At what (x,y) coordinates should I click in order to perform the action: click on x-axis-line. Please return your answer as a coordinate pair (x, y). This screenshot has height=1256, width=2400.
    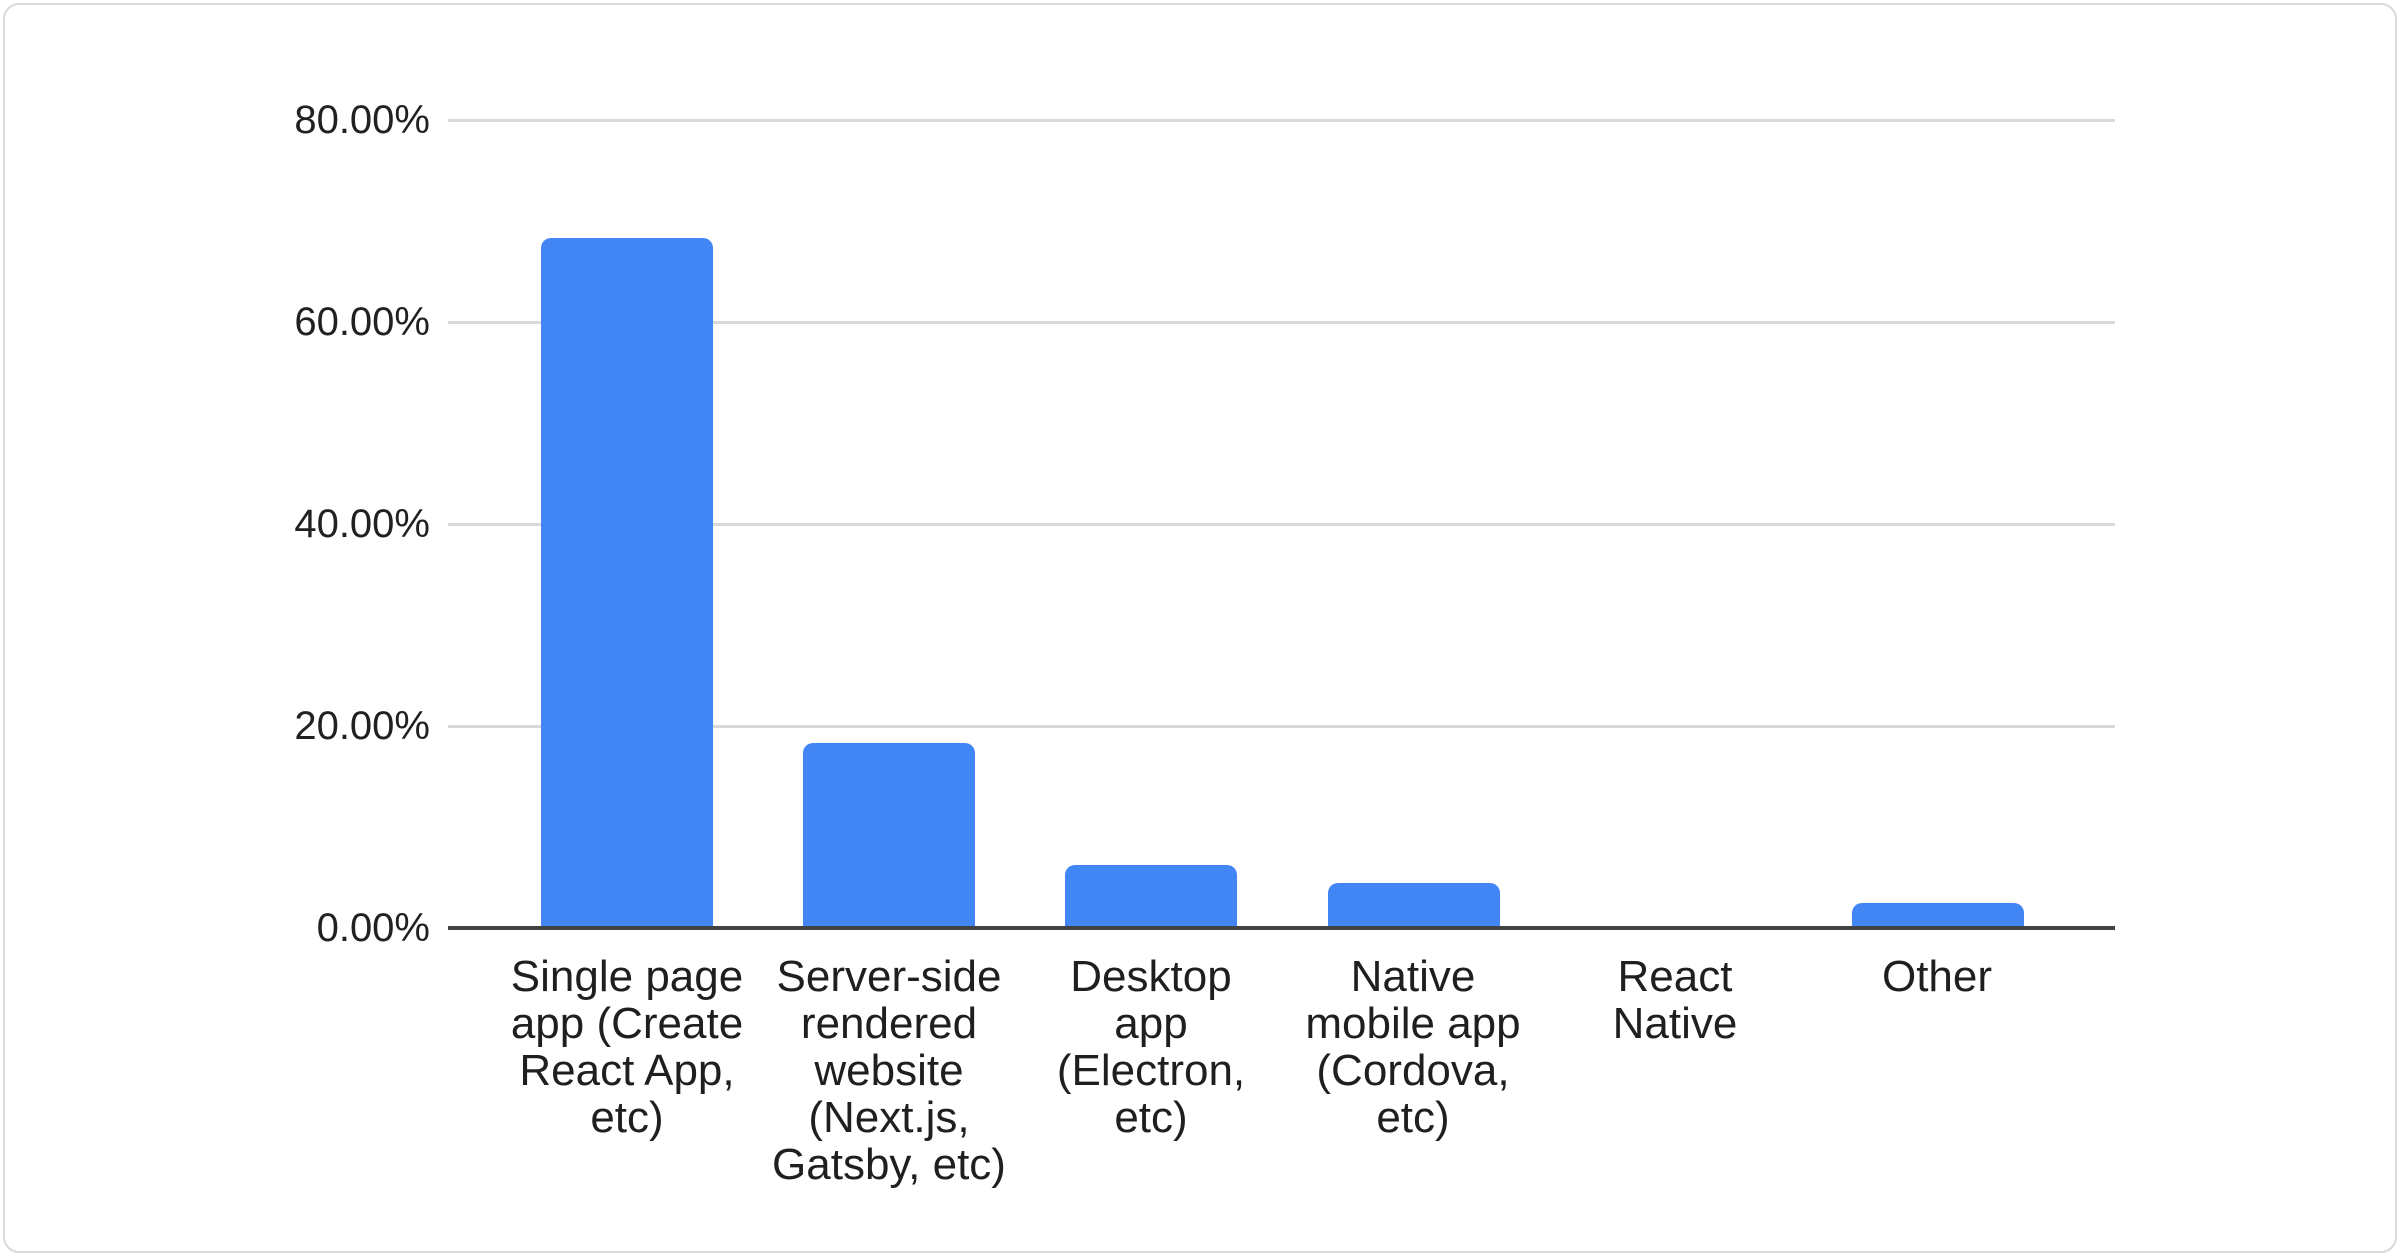
    Looking at the image, I should click on (1281, 928).